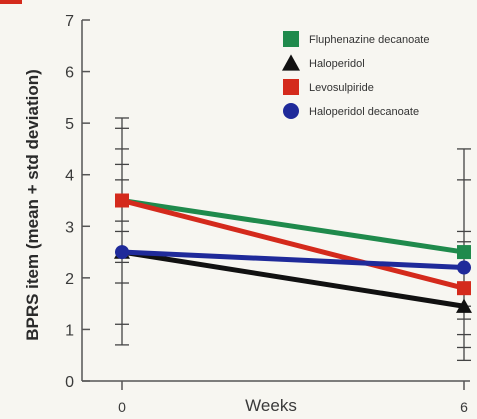 This screenshot has height=419, width=477. I want to click on x-axis-label: Weeks, so click(271, 405).